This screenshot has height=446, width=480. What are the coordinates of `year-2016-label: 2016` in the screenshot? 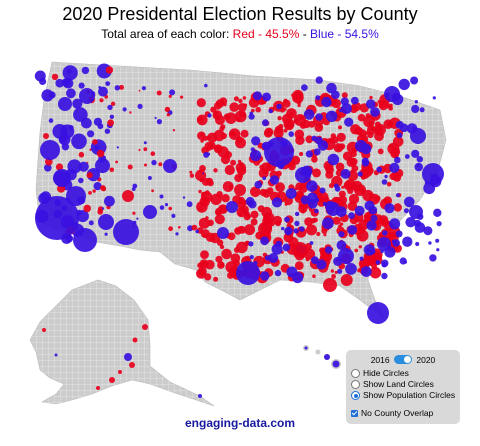 It's located at (380, 359).